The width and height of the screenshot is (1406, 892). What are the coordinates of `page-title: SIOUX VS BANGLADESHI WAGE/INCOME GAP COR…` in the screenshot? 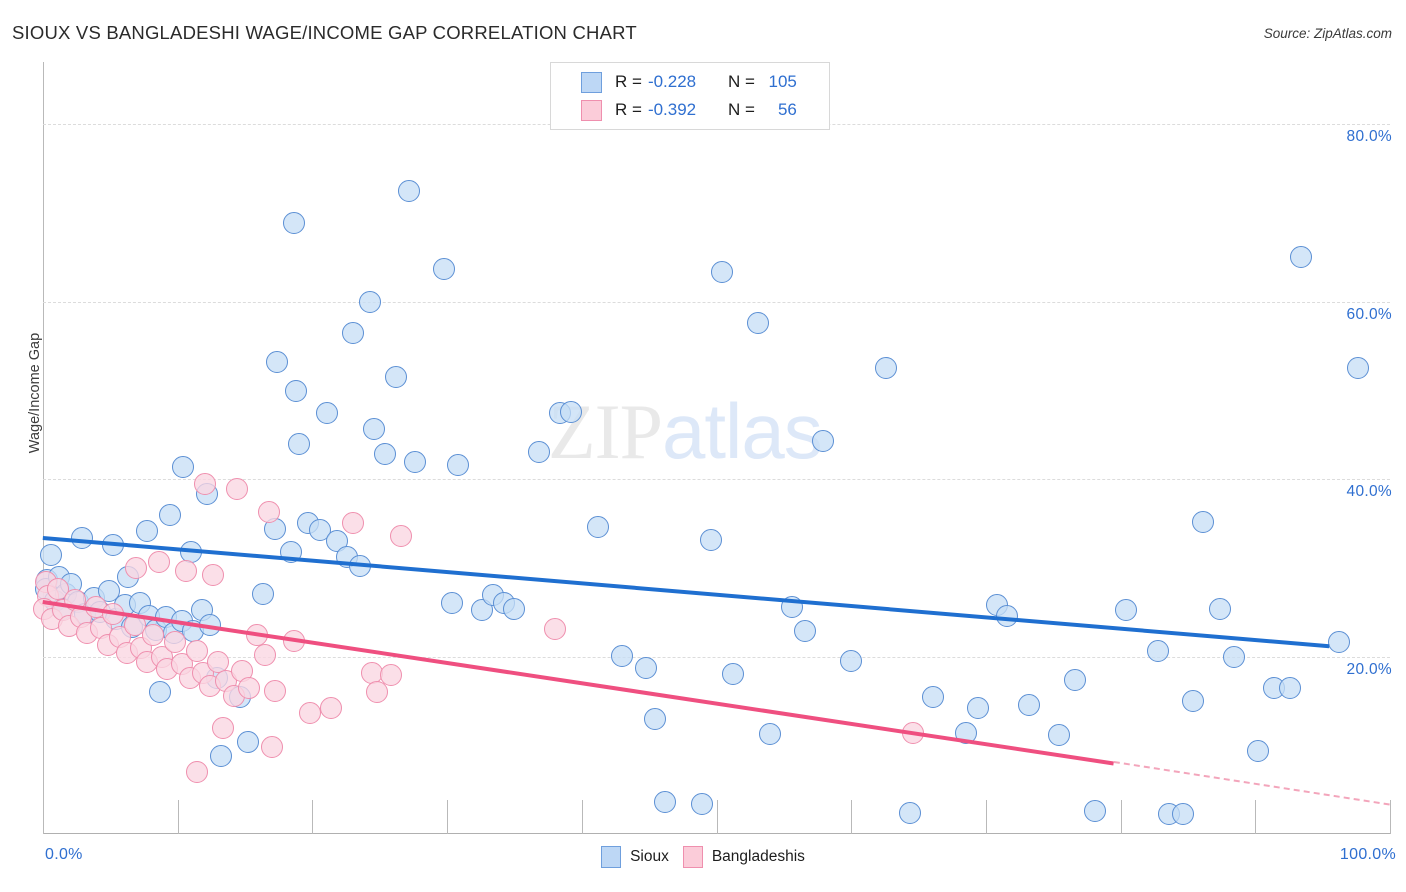 It's located at (324, 32).